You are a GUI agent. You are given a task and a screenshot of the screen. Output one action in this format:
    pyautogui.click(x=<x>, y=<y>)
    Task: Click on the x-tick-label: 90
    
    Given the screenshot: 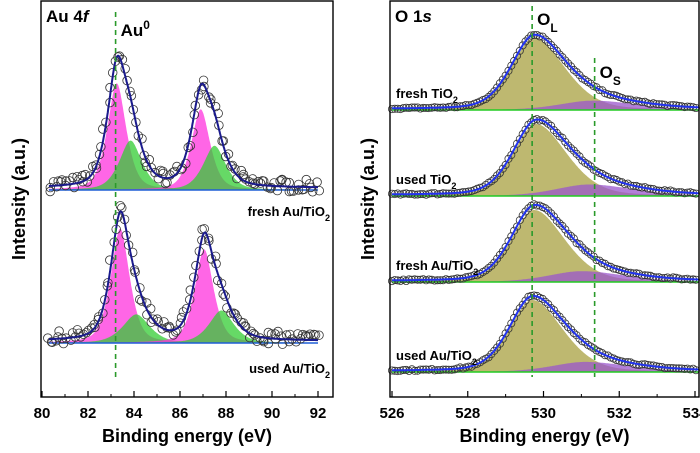 What is the action you would take?
    pyautogui.click(x=272, y=413)
    